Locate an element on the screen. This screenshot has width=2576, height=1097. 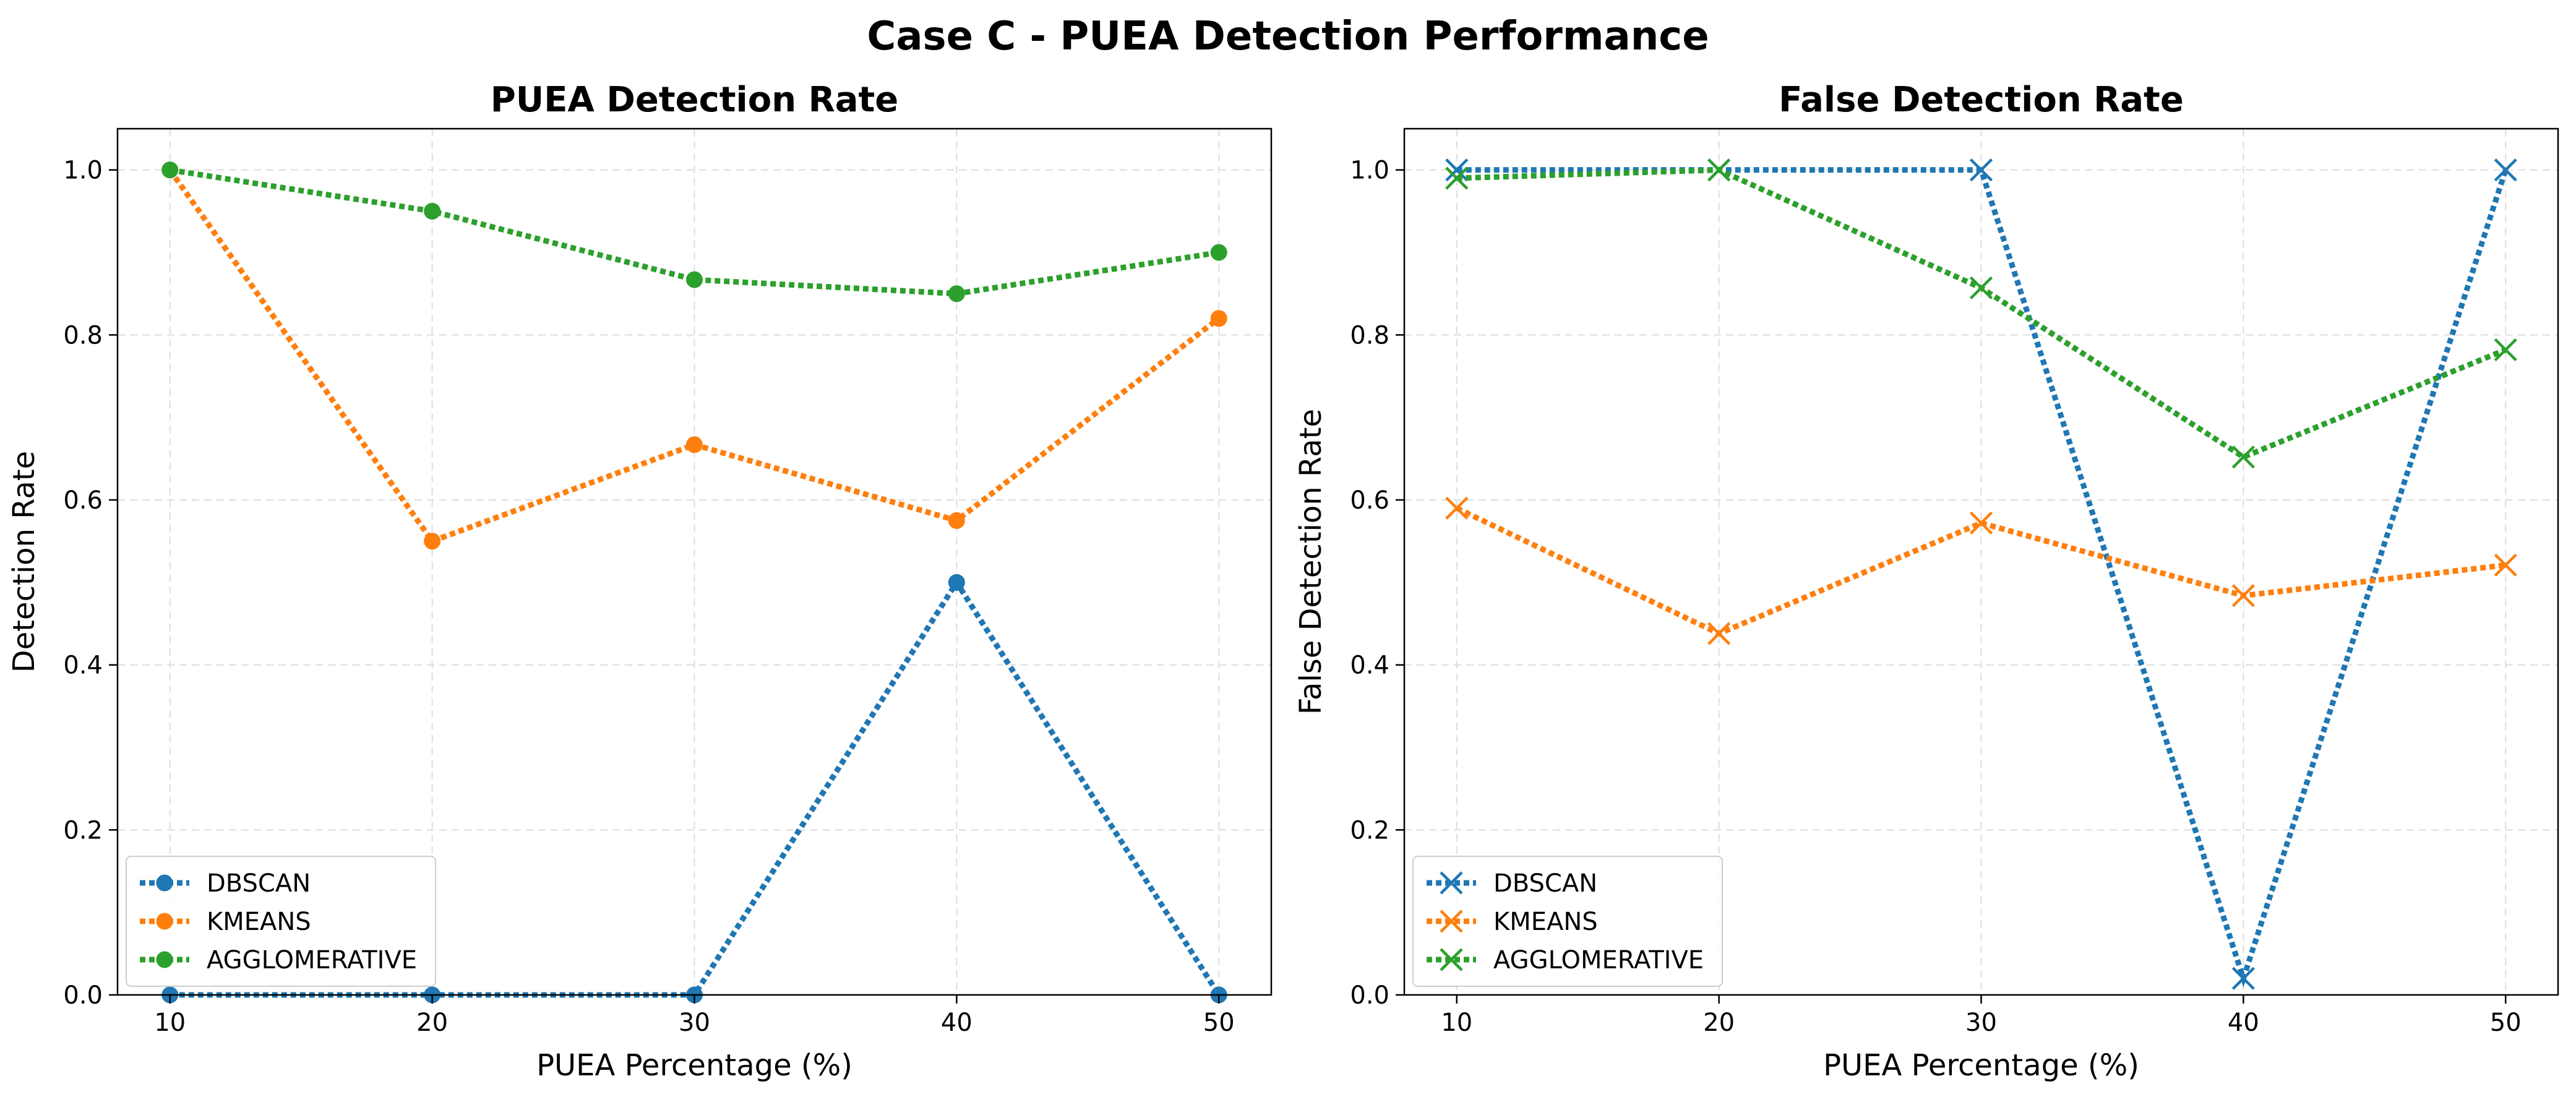
series-line-agglomerative is located at coordinates (694, 232).